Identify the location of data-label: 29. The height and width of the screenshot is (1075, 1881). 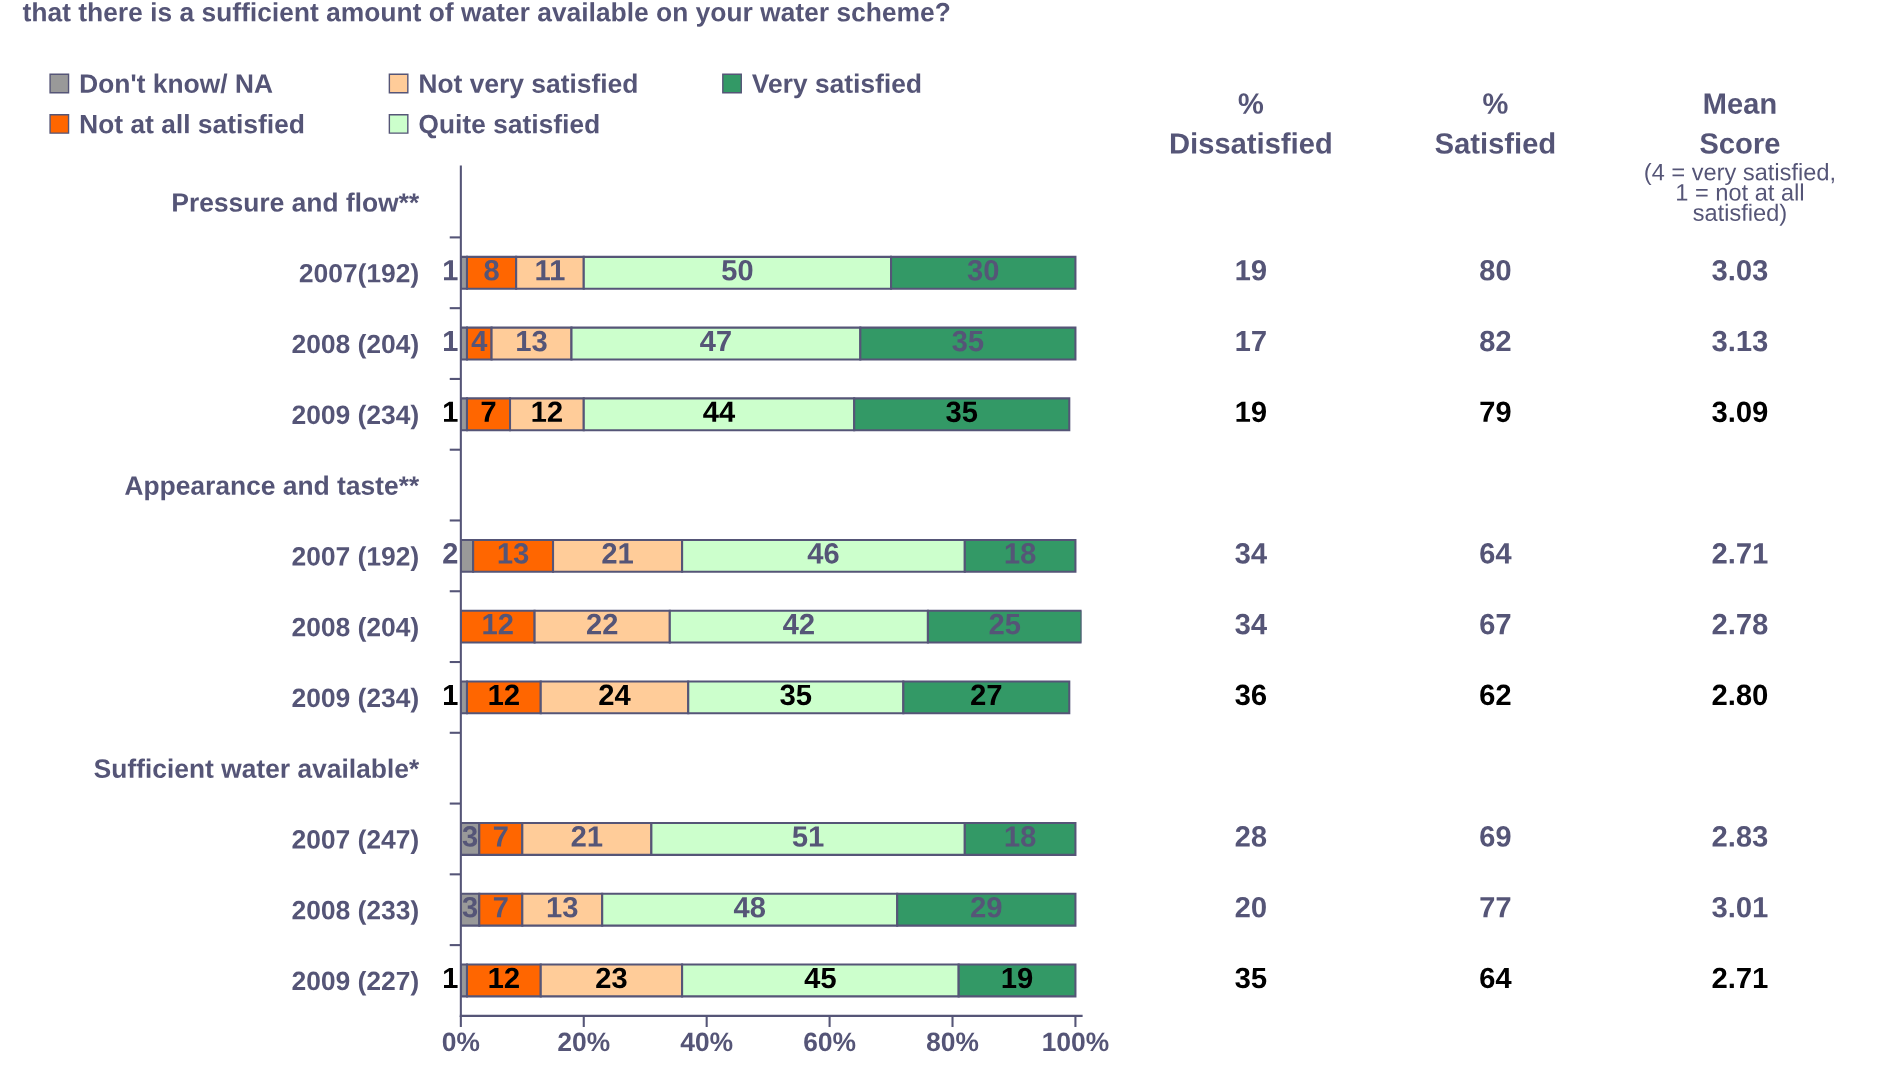
(986, 907).